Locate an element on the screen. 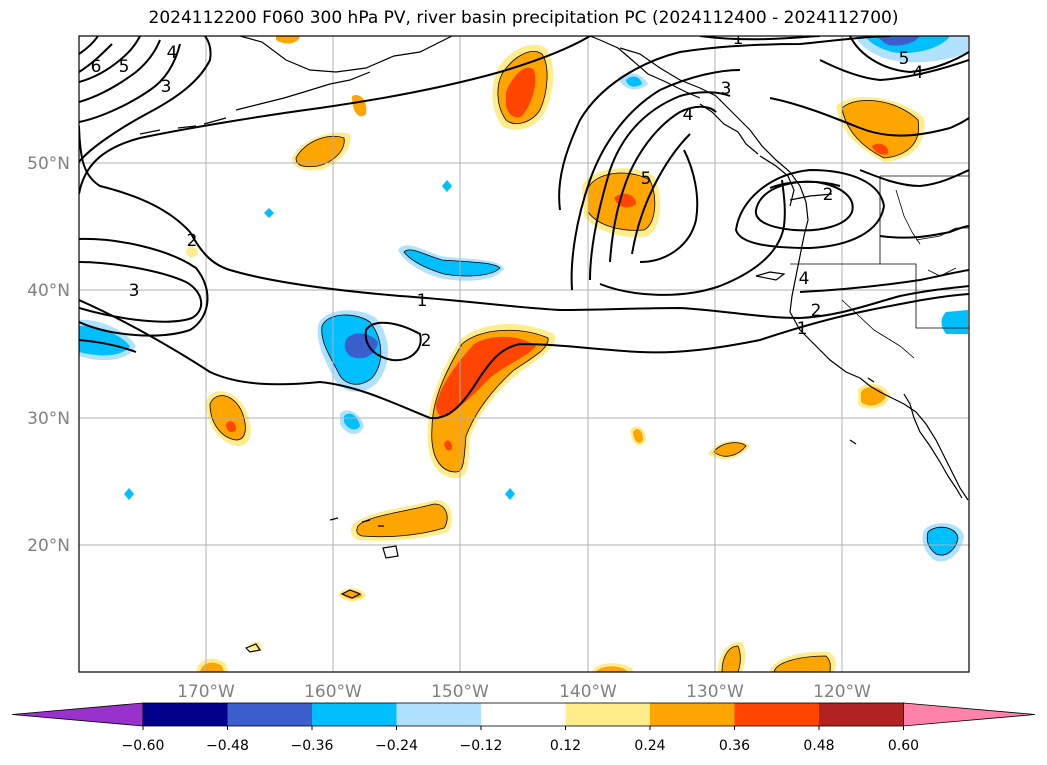  colorbar is located at coordinates (523, 714).